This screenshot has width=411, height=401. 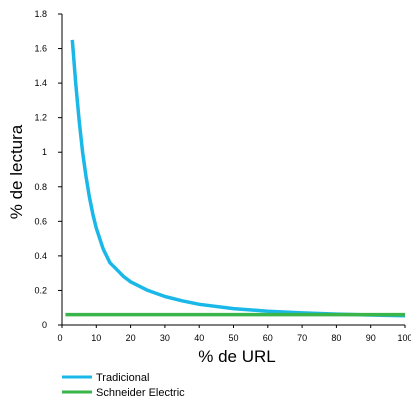 I want to click on x-tick-label: 90, so click(x=371, y=338).